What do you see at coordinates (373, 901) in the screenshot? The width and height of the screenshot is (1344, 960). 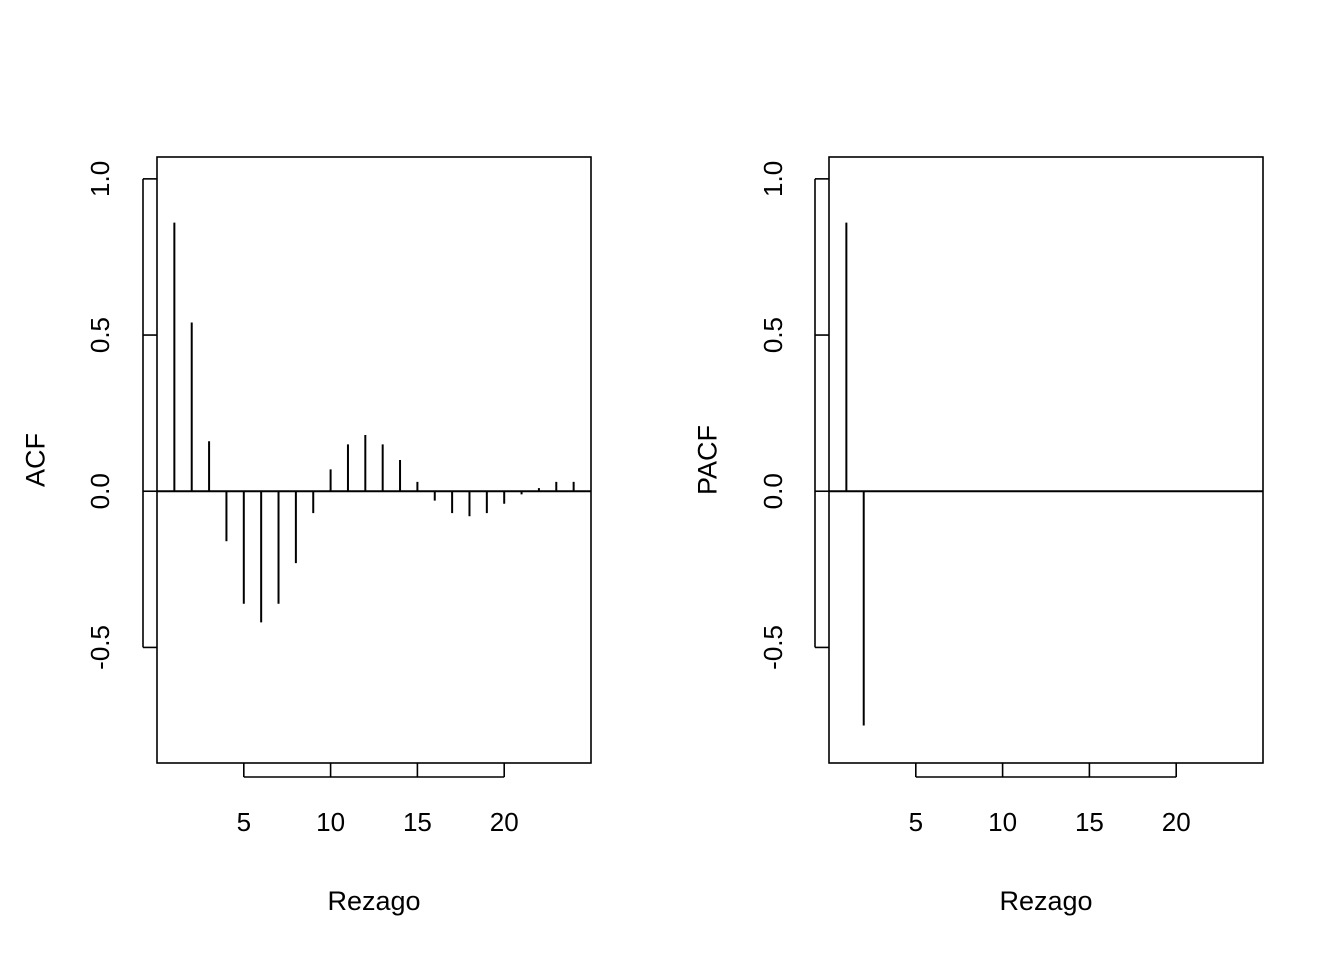 I see `acf-x-axis-title: Rezago` at bounding box center [373, 901].